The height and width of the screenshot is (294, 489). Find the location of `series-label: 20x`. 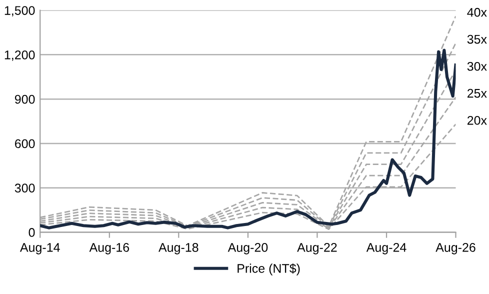

series-label: 20x is located at coordinates (477, 120).